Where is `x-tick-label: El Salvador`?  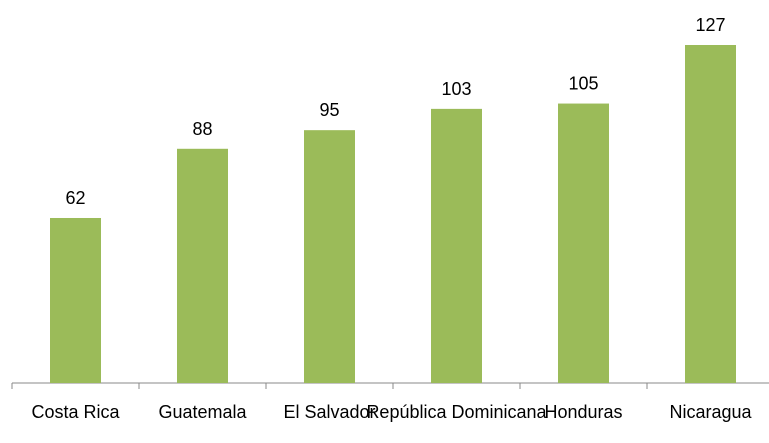 x-tick-label: El Salvador is located at coordinates (329, 412).